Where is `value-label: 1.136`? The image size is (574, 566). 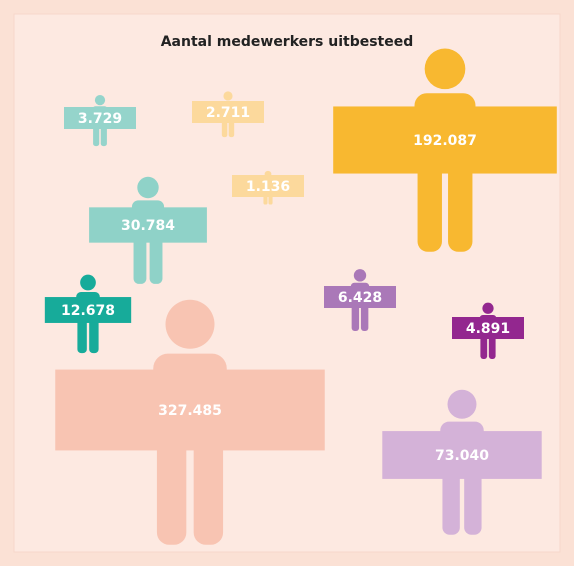
value-label: 1.136 is located at coordinates (268, 187).